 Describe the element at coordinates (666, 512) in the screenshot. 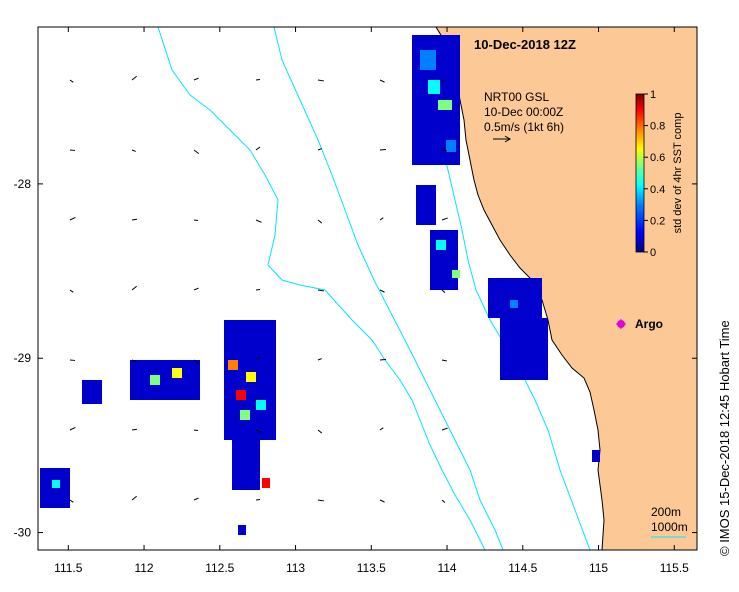

I see `depth-legend-200m: 200m` at that location.